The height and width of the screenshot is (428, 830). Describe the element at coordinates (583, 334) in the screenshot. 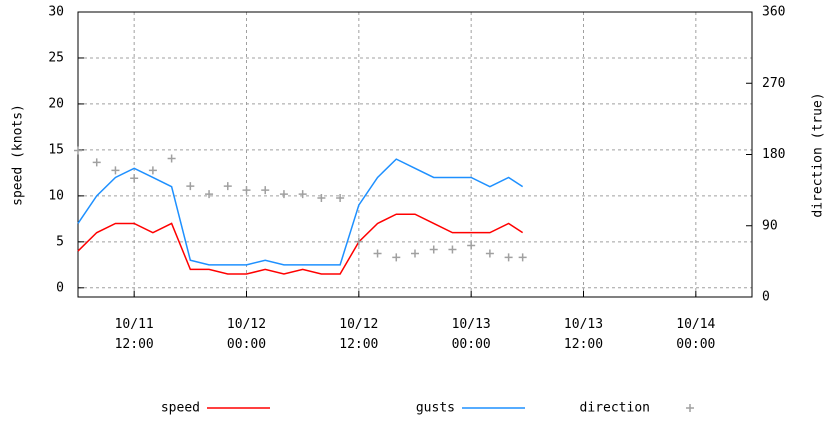

I see `x-tick-label: 10/13 12:00` at that location.